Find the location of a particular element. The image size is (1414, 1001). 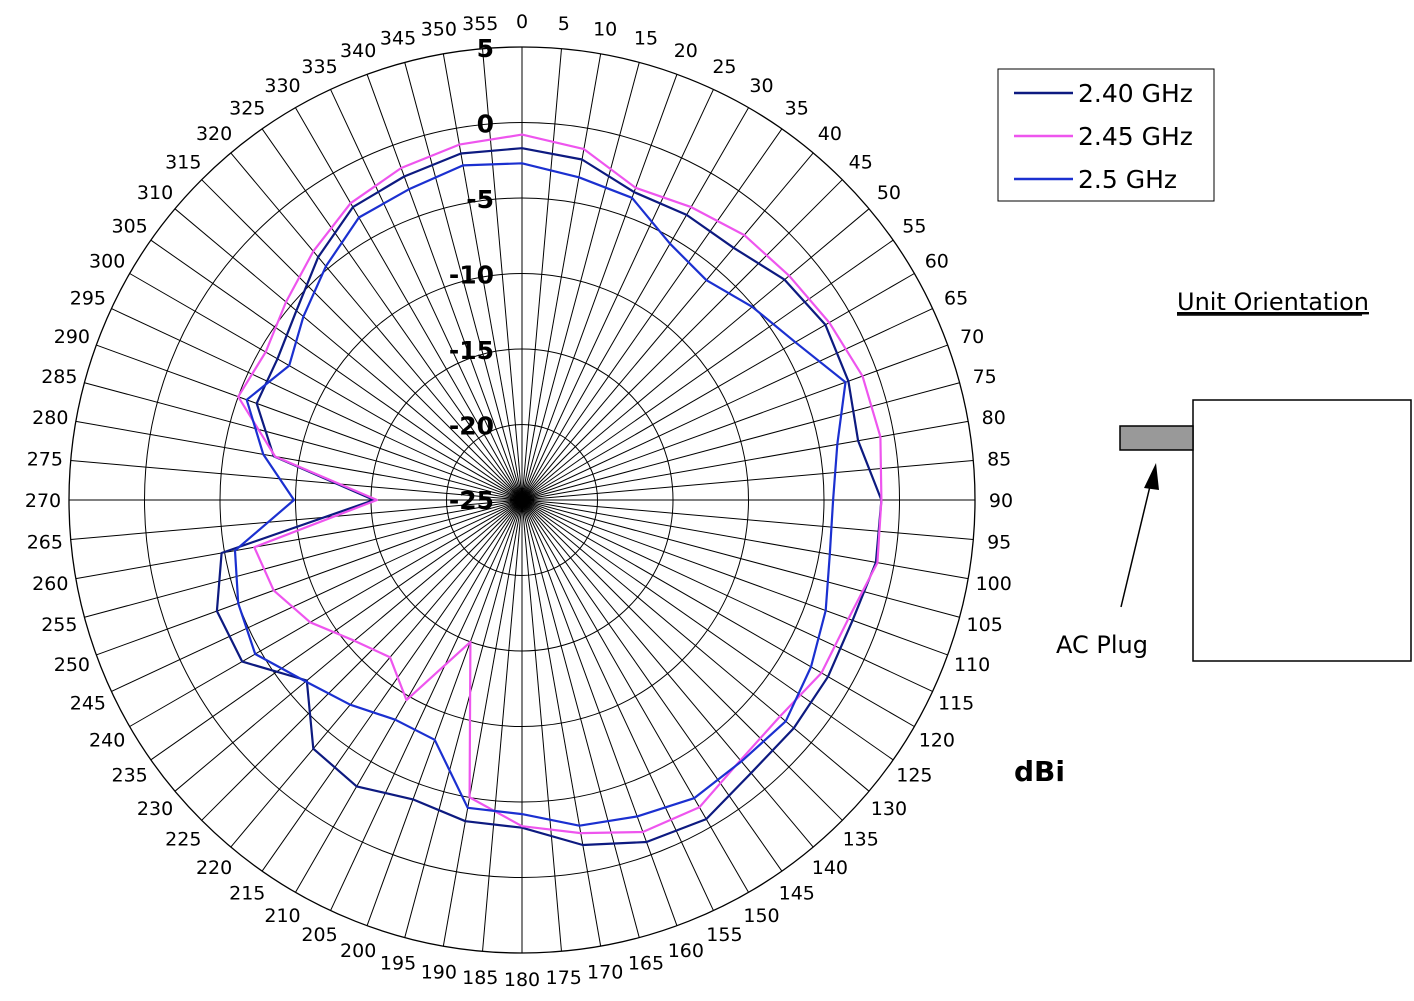

angle-tick-label: 205 is located at coordinates (319, 935).